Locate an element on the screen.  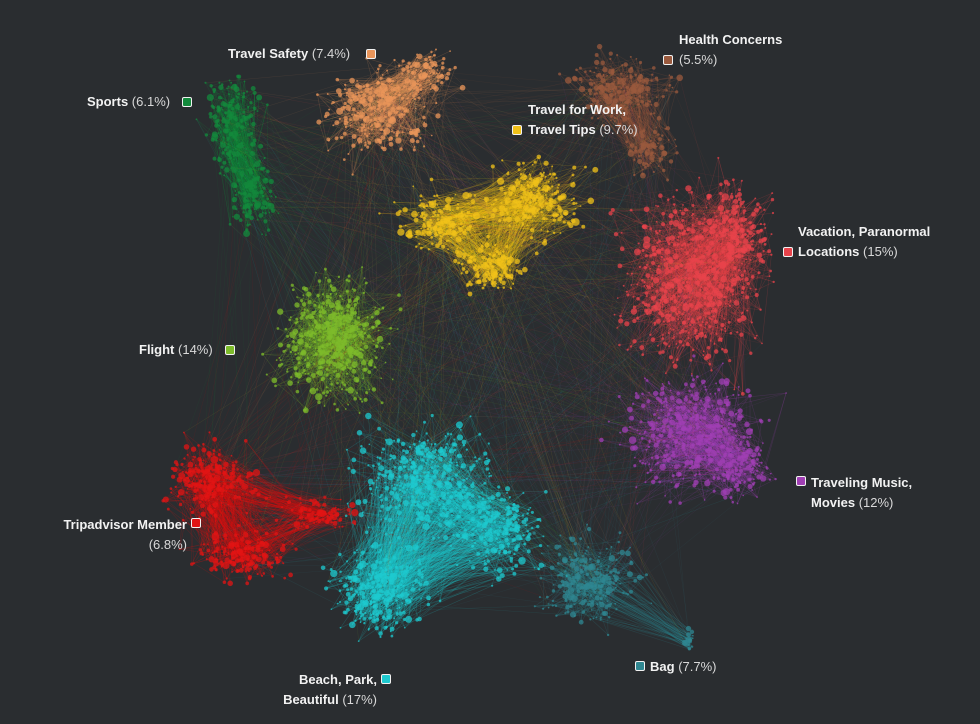
label-beach-line2: Beautiful is located at coordinates (311, 699).